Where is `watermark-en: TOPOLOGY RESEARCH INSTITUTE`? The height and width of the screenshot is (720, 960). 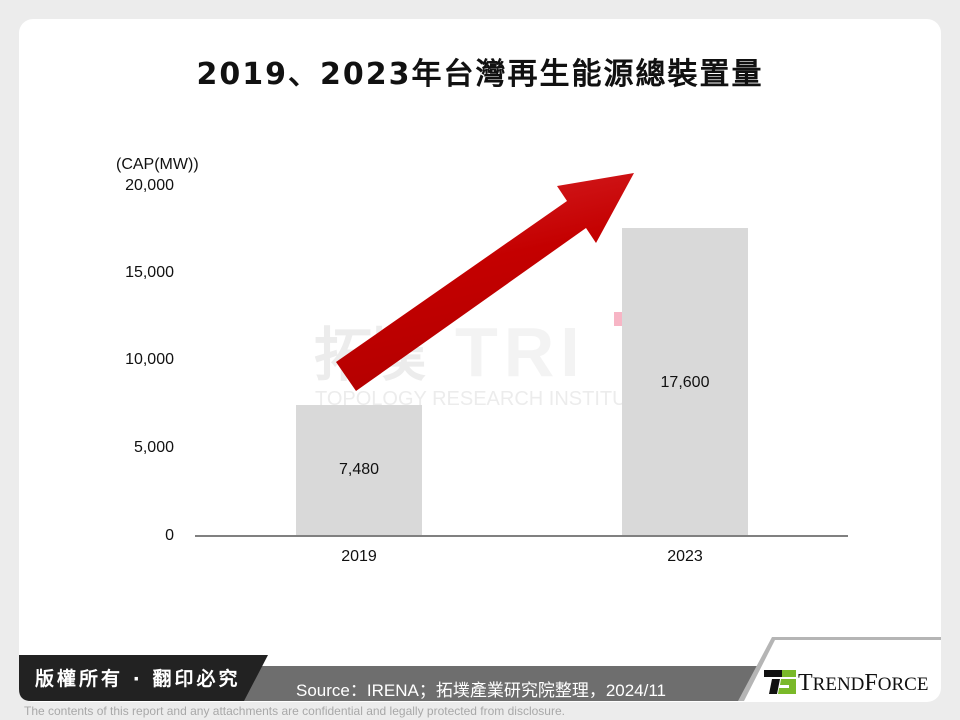
watermark-en: TOPOLOGY RESEARCH INSTITUTE is located at coordinates (484, 399).